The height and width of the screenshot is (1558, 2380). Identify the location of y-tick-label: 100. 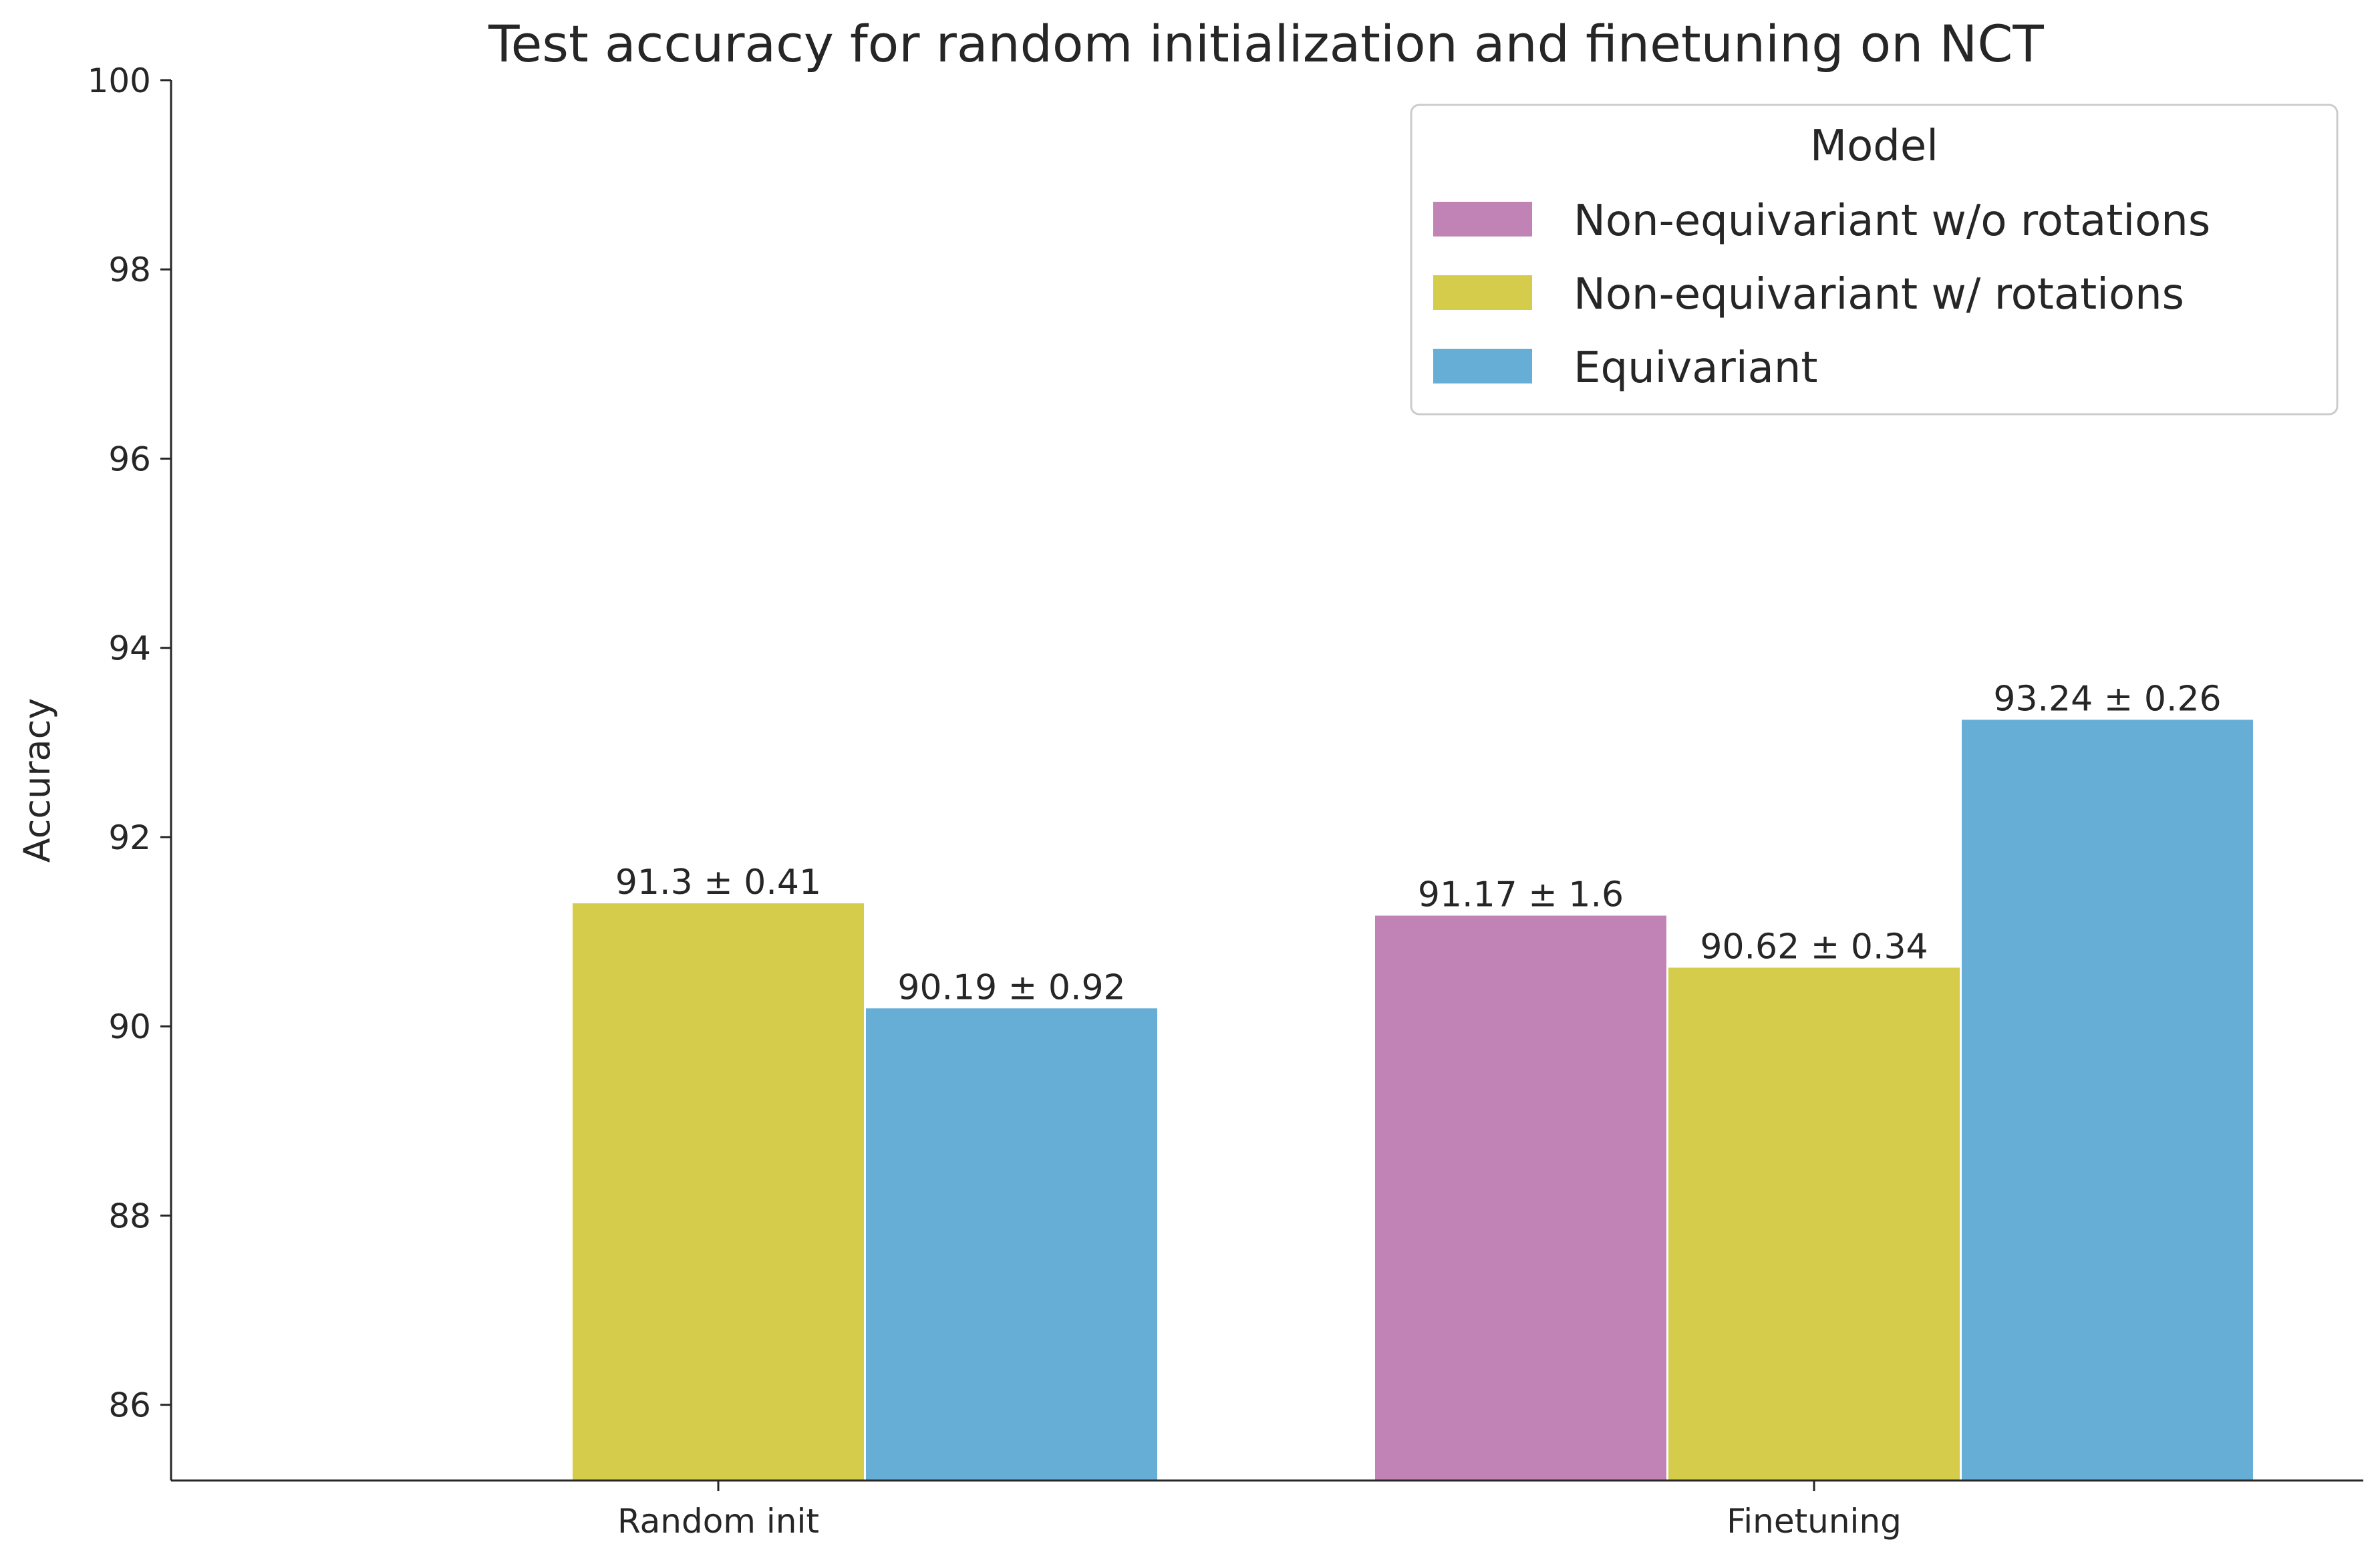
(120, 80).